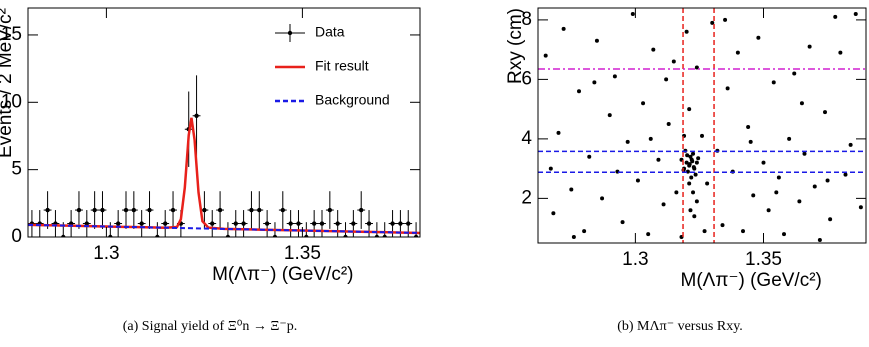 This screenshot has width=869, height=347. Describe the element at coordinates (11, 101) in the screenshot. I see `y-tick-label: 10` at that location.